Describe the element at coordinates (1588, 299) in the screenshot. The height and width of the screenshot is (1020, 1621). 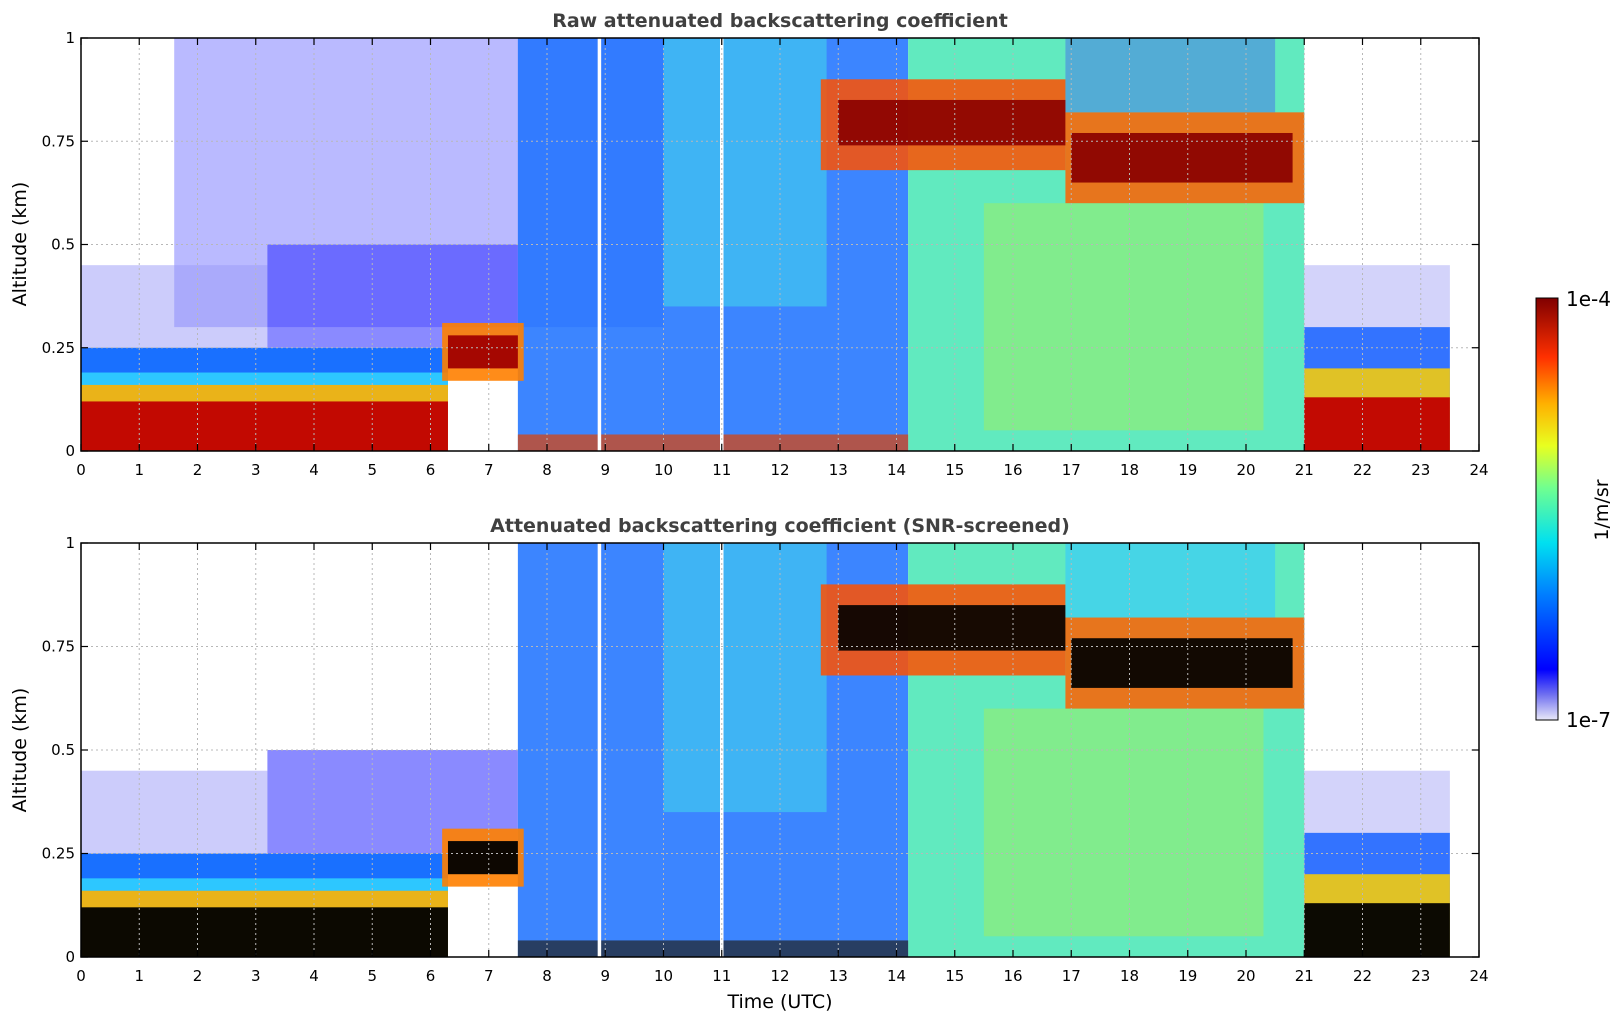
I see `colorbar-max-label: 1e-4` at that location.